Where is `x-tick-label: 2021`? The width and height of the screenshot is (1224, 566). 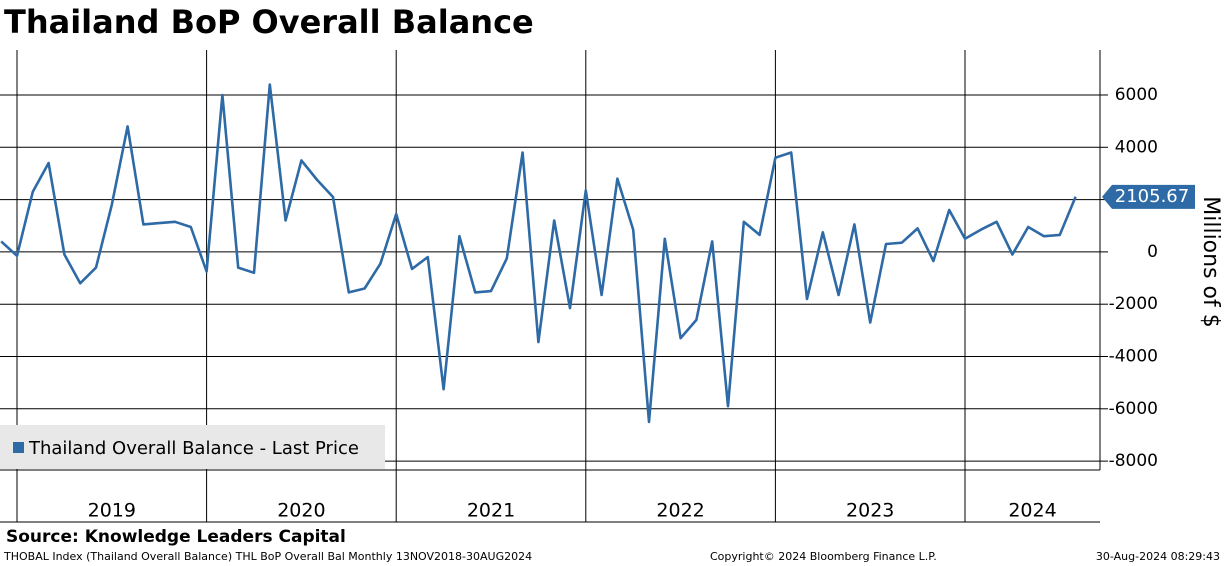 x-tick-label: 2021 is located at coordinates (491, 511).